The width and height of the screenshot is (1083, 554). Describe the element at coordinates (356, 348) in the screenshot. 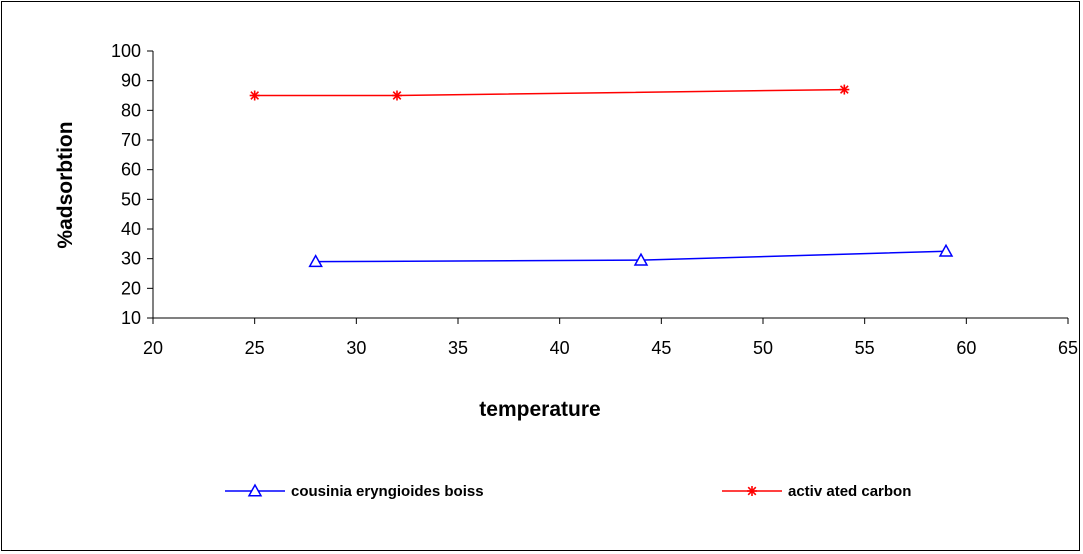

I see `x-tick-label: 30` at that location.